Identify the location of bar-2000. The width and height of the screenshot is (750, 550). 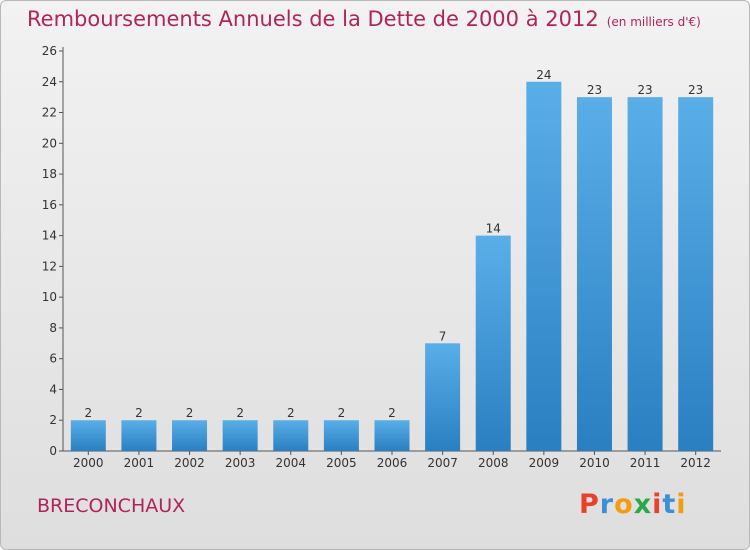
(88, 435).